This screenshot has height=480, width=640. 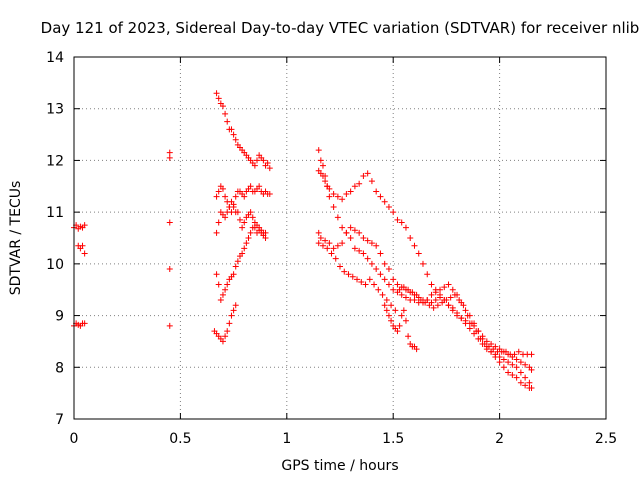 What do you see at coordinates (286, 439) in the screenshot?
I see `x-tick-label: 1` at bounding box center [286, 439].